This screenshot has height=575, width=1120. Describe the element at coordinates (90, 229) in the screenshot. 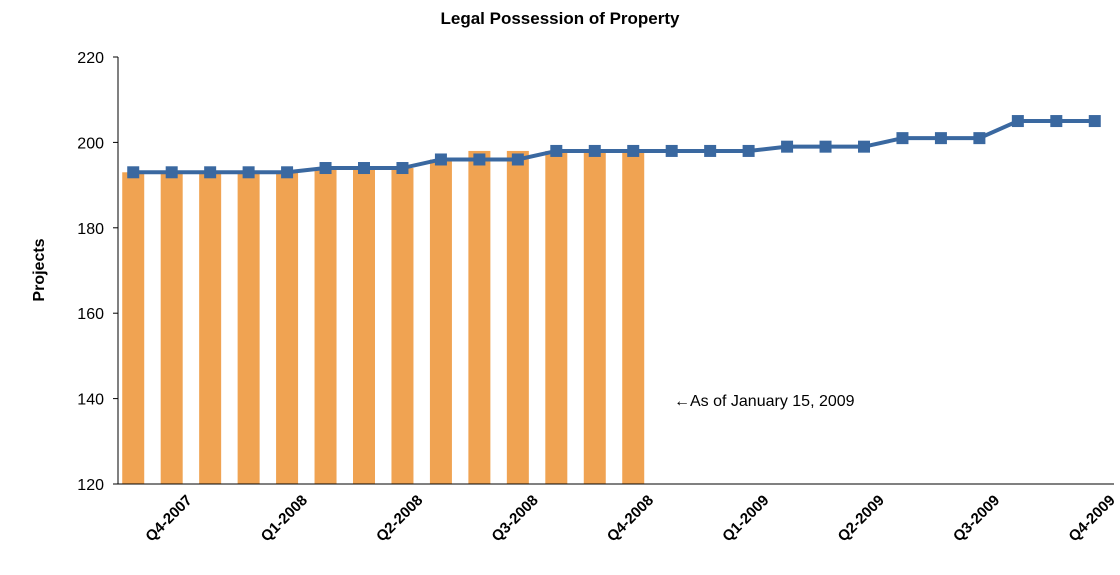

I see `y-tick-label: 180` at that location.